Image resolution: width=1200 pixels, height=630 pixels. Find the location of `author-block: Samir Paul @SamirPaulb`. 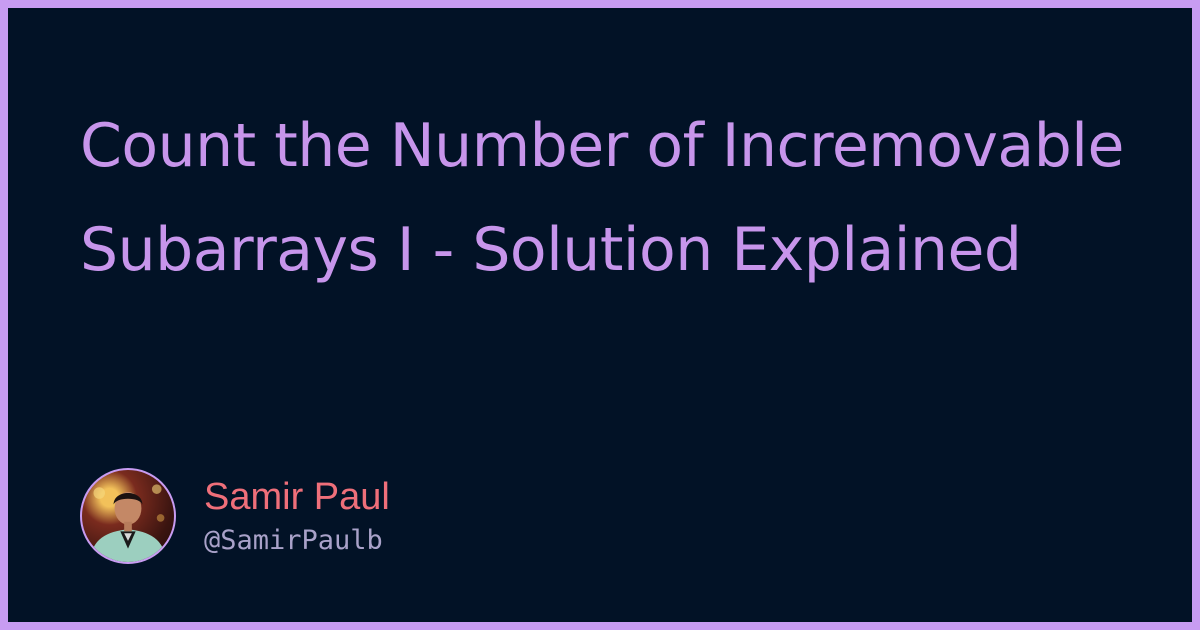

author-block: Samir Paul @SamirPaulb is located at coordinates (235, 516).